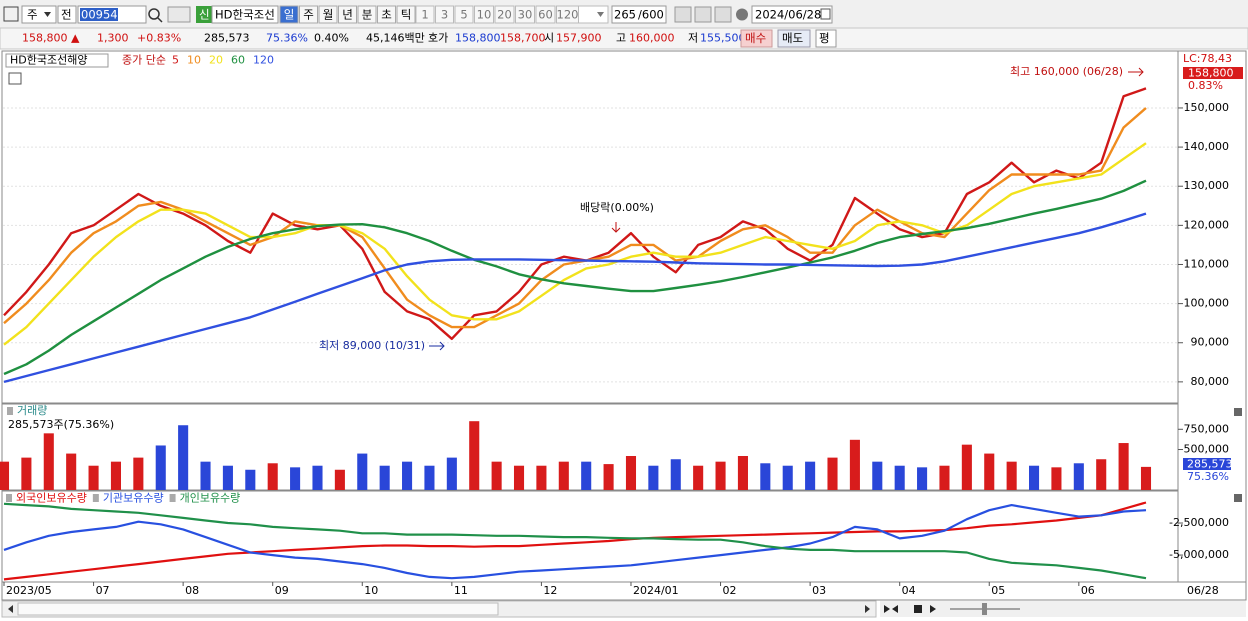 The height and width of the screenshot is (621, 1248). Describe the element at coordinates (461, 590) in the screenshot. I see `x-tick-label: 11` at that location.